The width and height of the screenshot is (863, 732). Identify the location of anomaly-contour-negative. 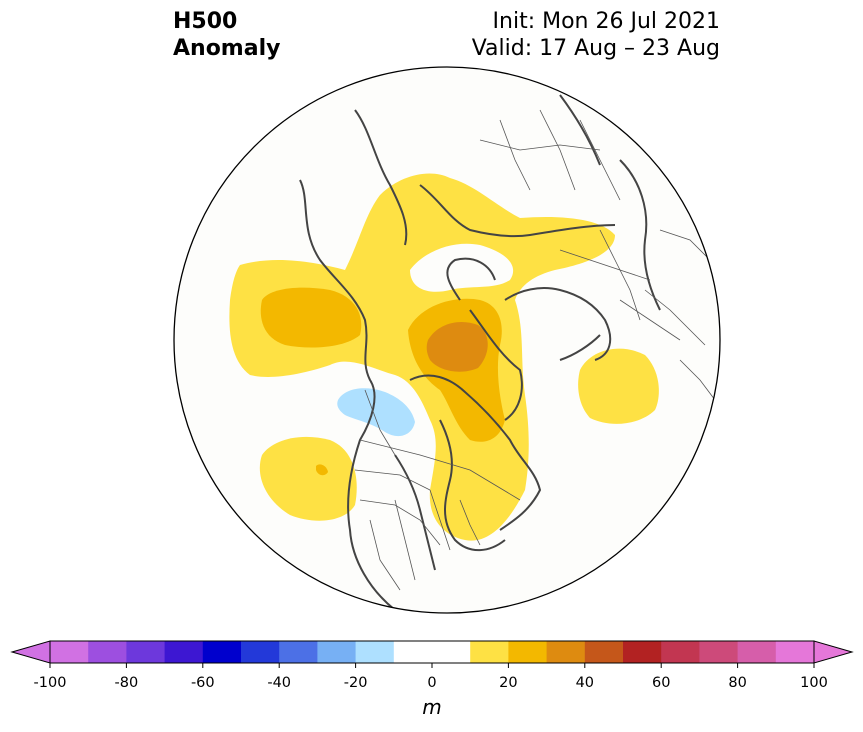
(376, 412).